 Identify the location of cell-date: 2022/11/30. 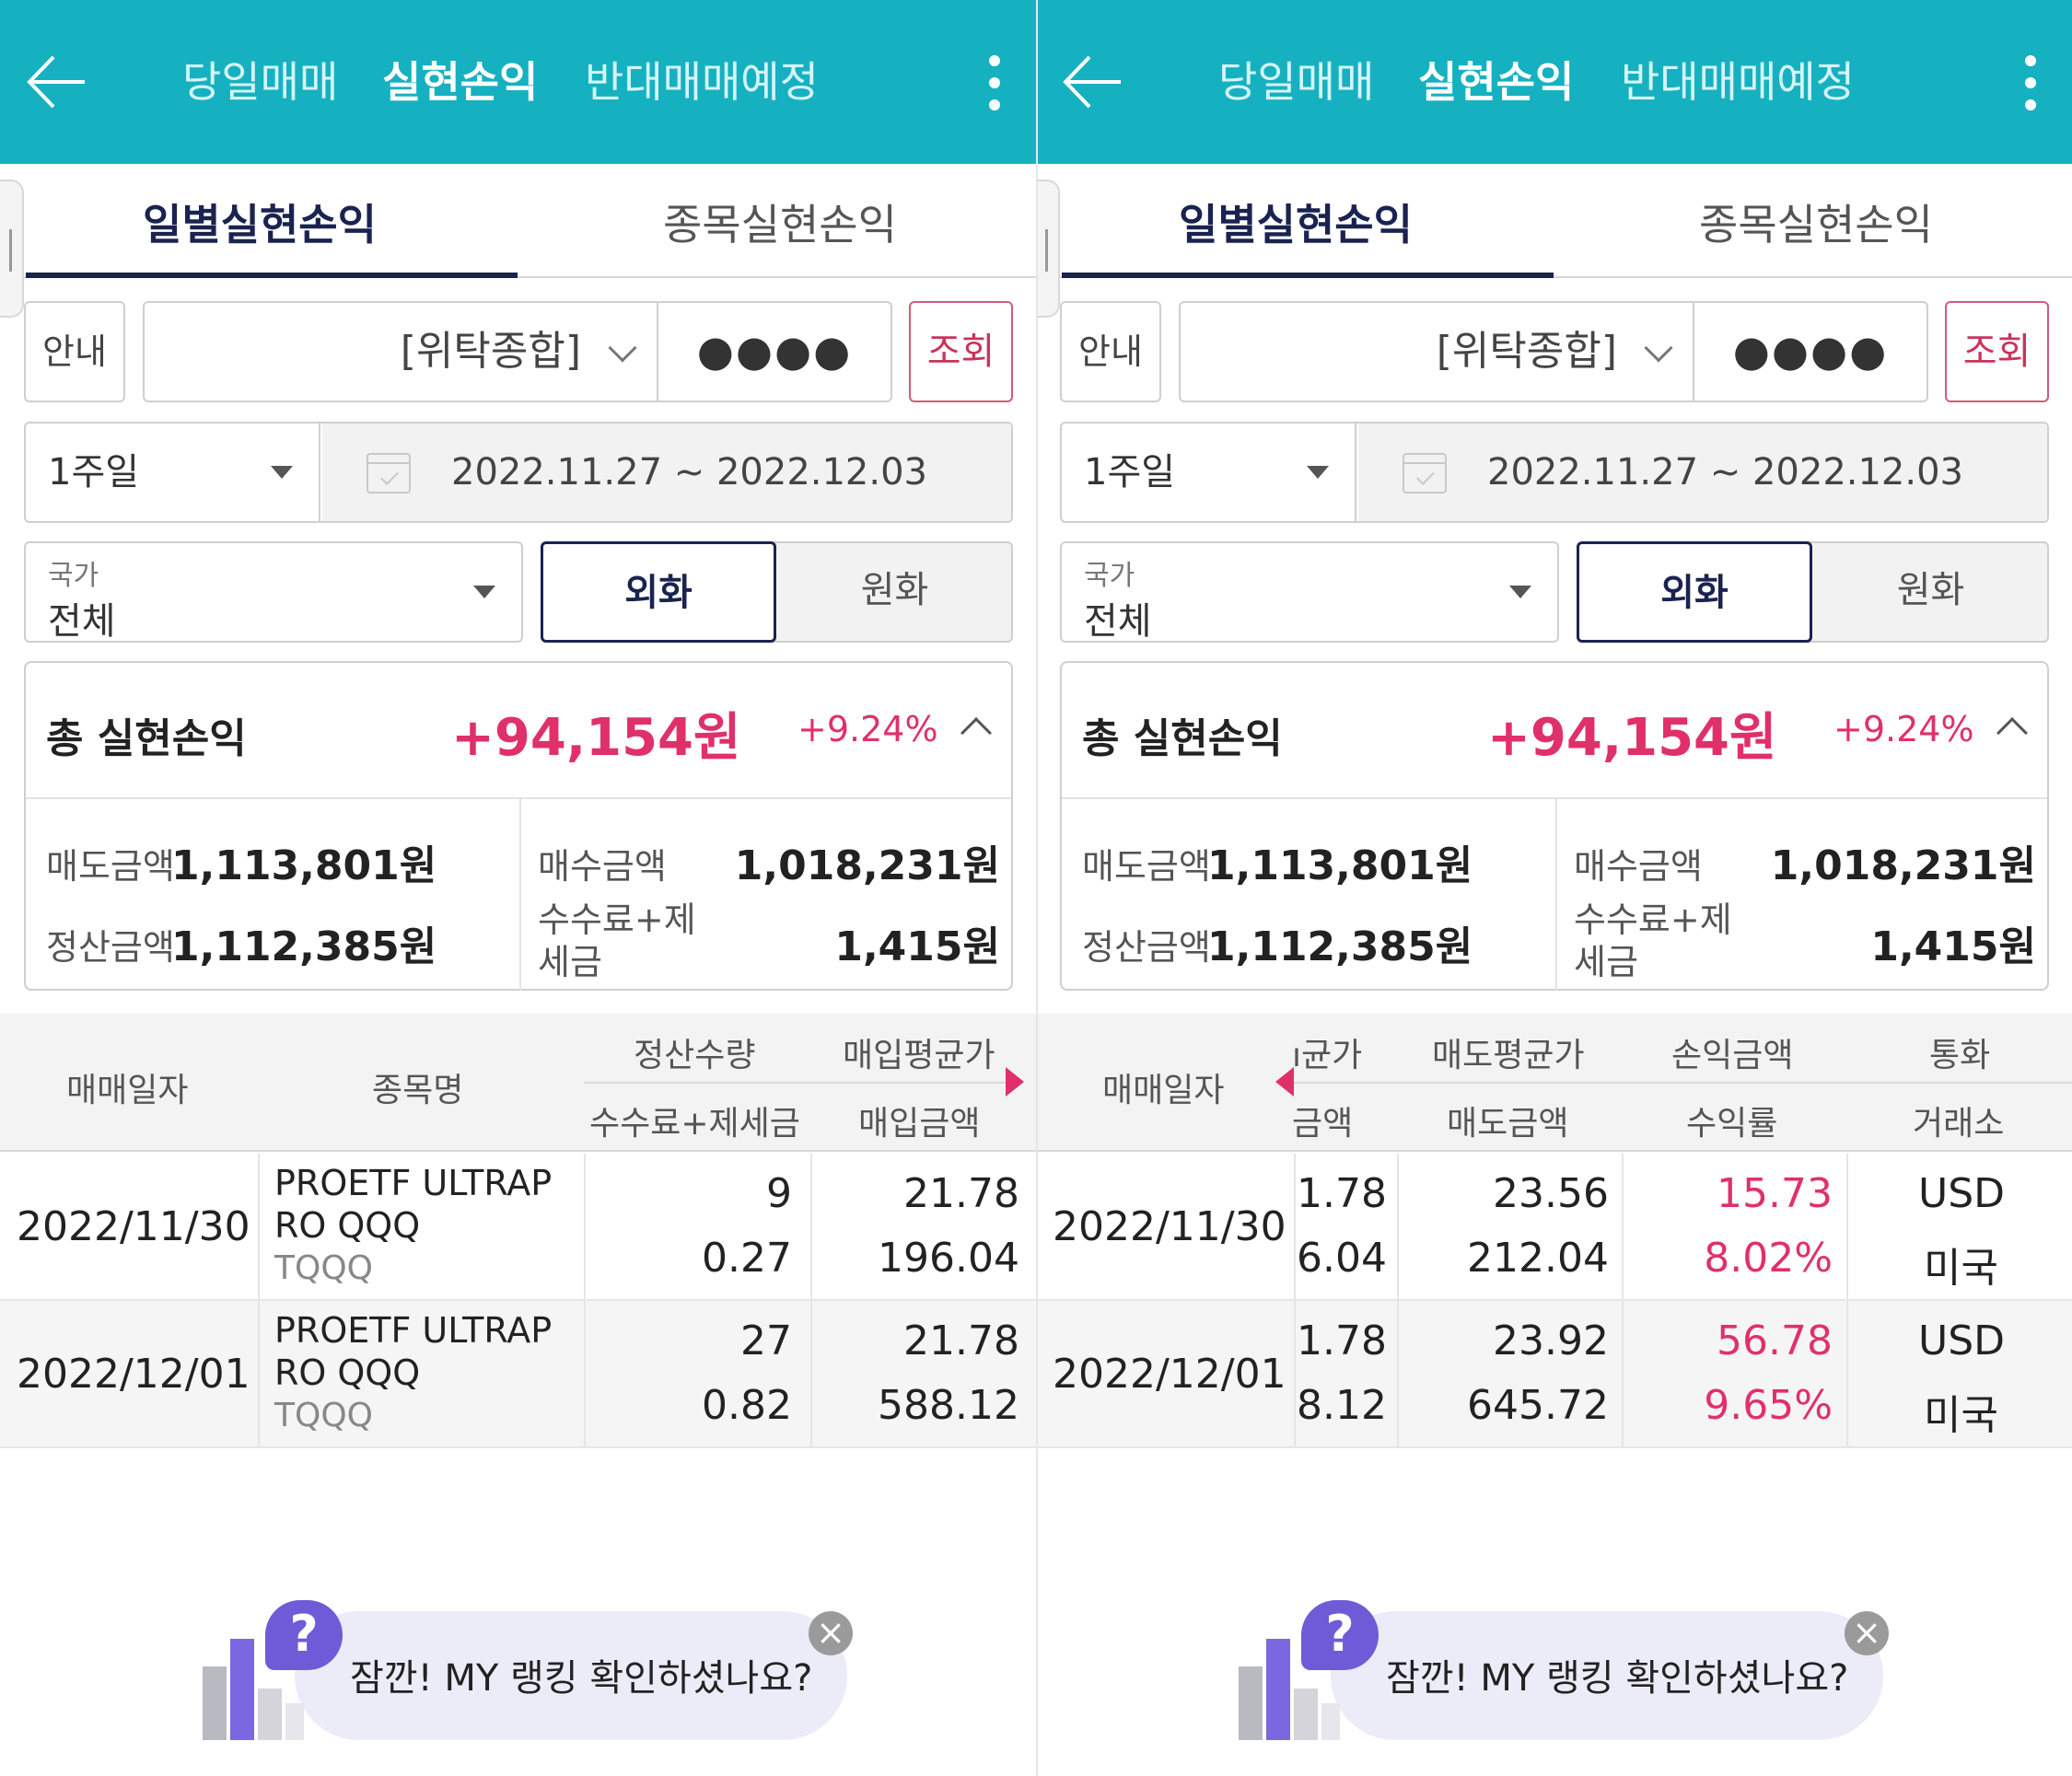
(1169, 1227).